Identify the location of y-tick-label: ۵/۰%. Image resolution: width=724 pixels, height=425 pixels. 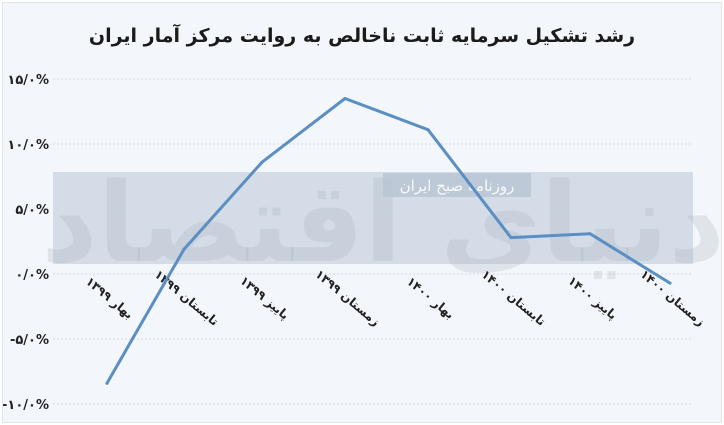
(32, 210).